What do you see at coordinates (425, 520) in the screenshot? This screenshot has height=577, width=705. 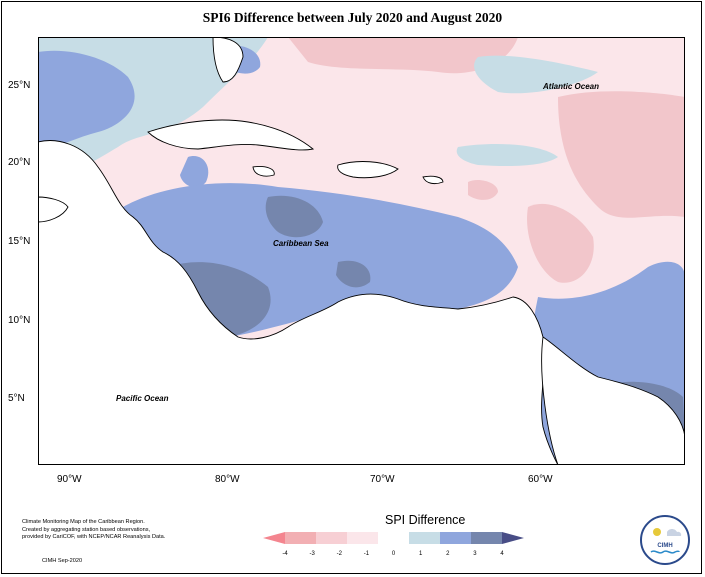 I see `legend-title: SPI Difference` at bounding box center [425, 520].